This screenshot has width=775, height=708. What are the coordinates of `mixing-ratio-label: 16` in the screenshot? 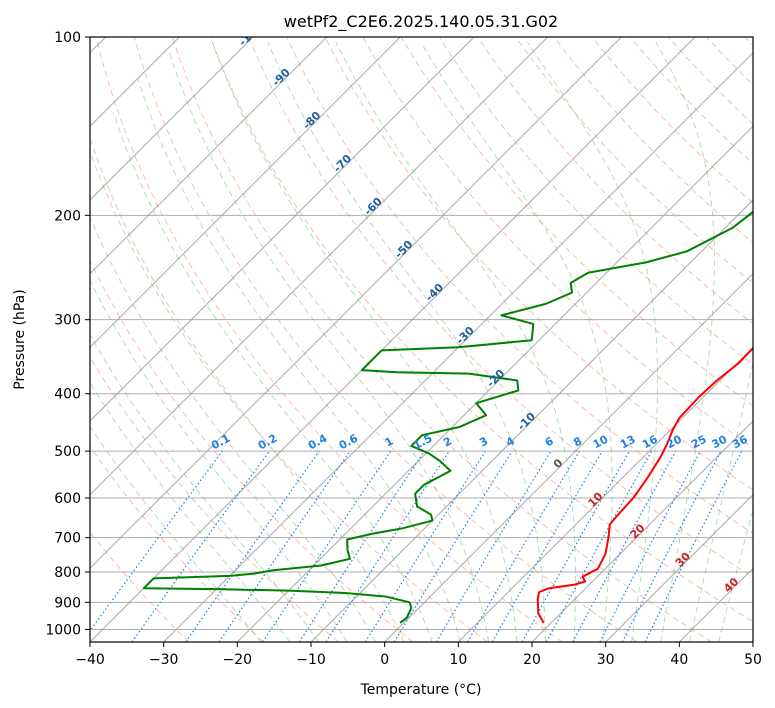 It's located at (650, 442).